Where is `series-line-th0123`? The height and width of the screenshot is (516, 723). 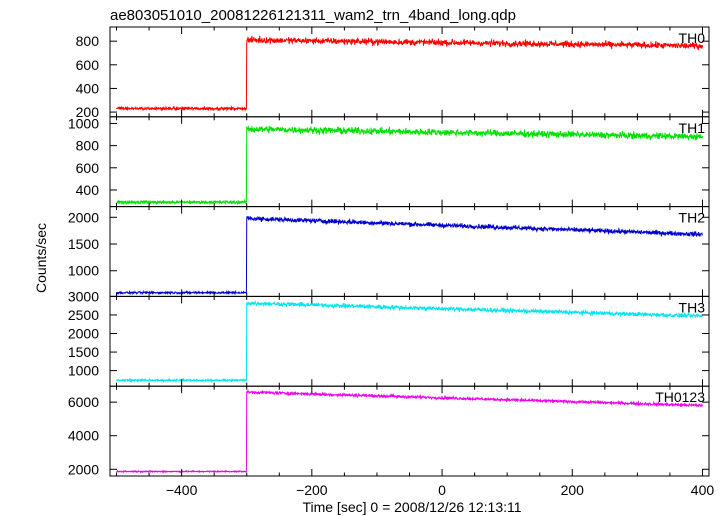 series-line-th0123 is located at coordinates (409, 431).